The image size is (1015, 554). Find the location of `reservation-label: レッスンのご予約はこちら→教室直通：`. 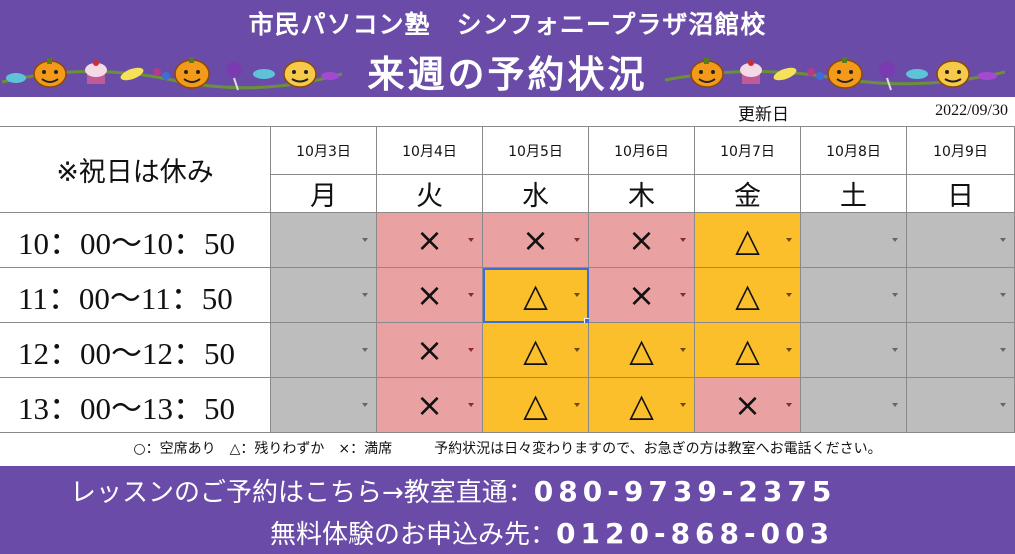

reservation-label: レッスンのご予約はこちら→教室直通： is located at coordinates (302, 493).